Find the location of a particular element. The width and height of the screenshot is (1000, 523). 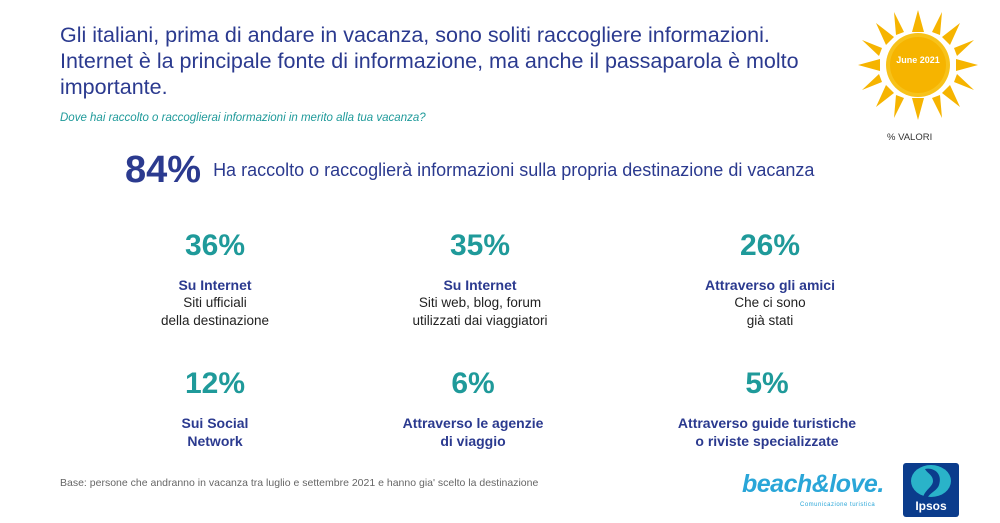

beach-love-logo: beach&love. Comunicazione turistica is located at coordinates (817, 490).